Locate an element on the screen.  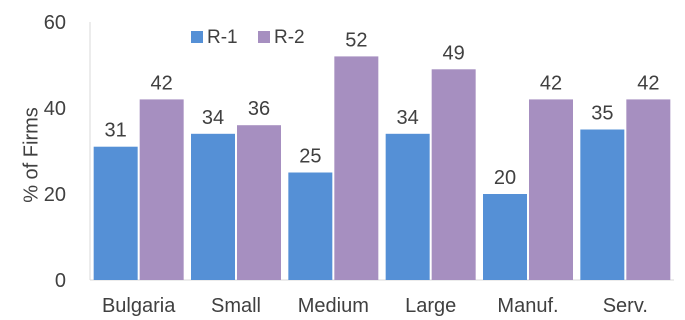
legend-label: R-1 is located at coordinates (222, 37).